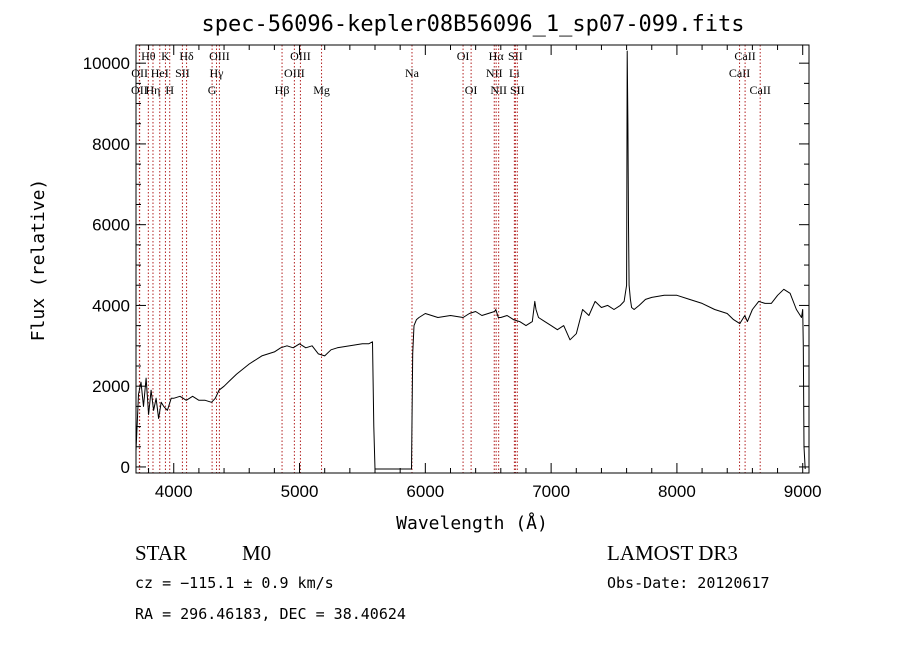 The width and height of the screenshot is (900, 649). Describe the element at coordinates (498, 90) in the screenshot. I see `line-label-21: NII` at that location.